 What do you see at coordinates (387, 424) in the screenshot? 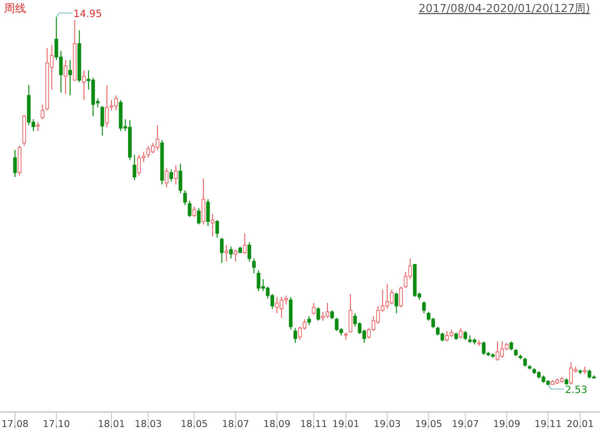
I see `x-tick-label: 19.03` at bounding box center [387, 424].